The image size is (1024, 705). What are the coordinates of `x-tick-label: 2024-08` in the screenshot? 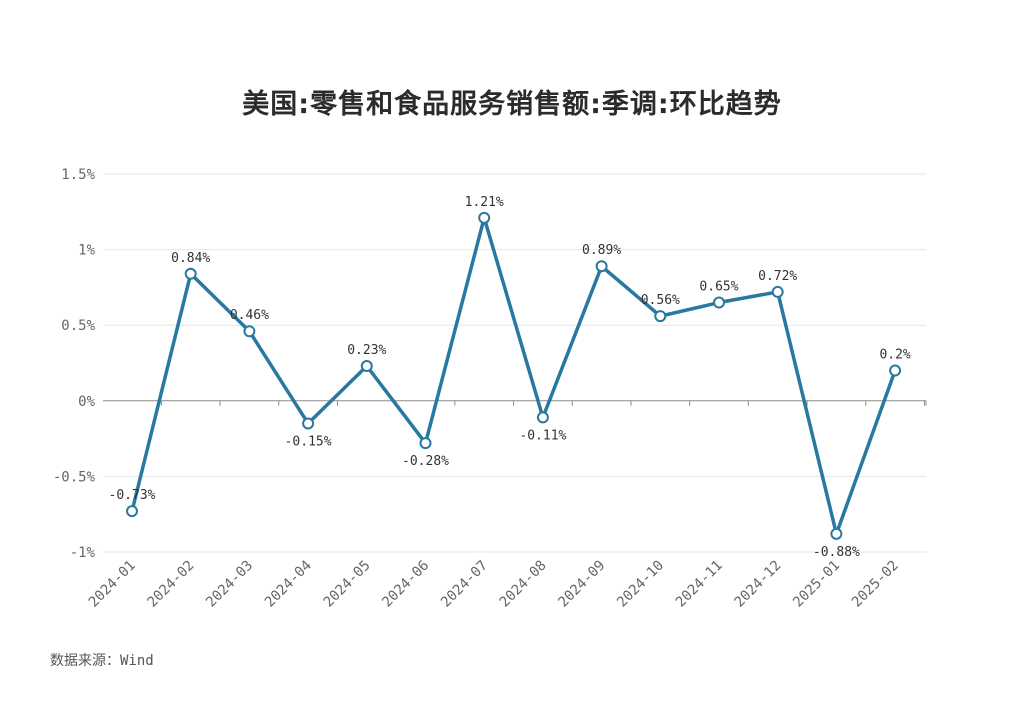 It's located at (523, 584).